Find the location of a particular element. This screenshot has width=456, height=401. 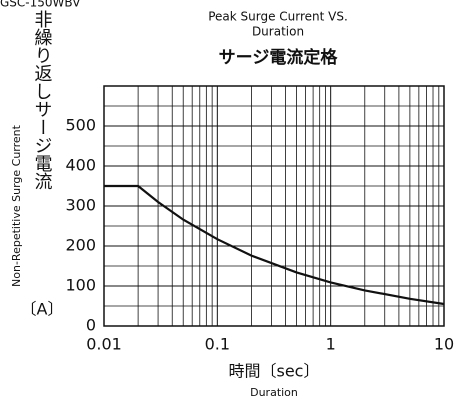

y-axis-label-en: Non-Repetitive Surge Current is located at coordinates (16, 205).